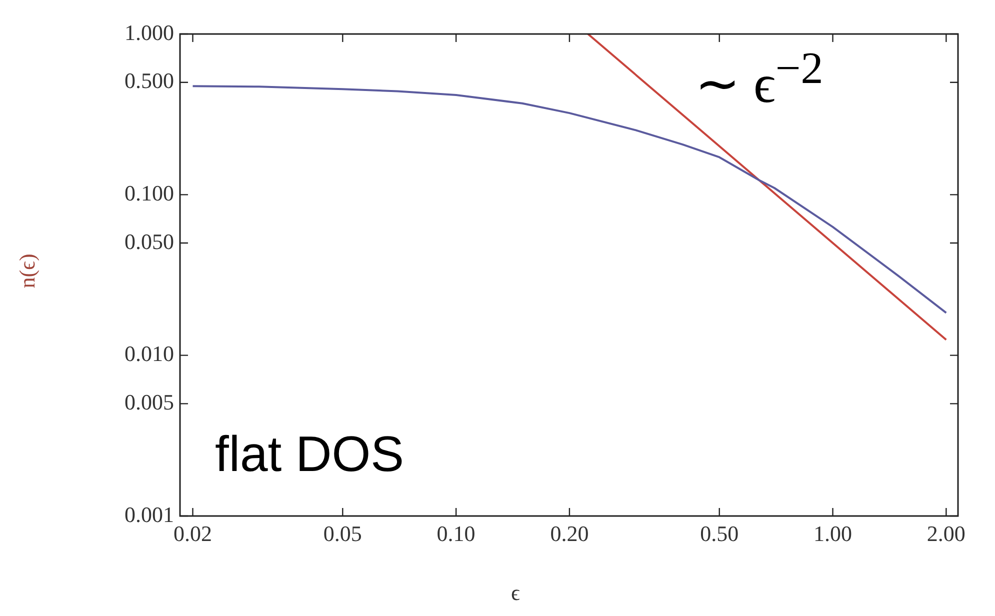  Describe the element at coordinates (149, 241) in the screenshot. I see `y-tick-label: 0.050` at that location.